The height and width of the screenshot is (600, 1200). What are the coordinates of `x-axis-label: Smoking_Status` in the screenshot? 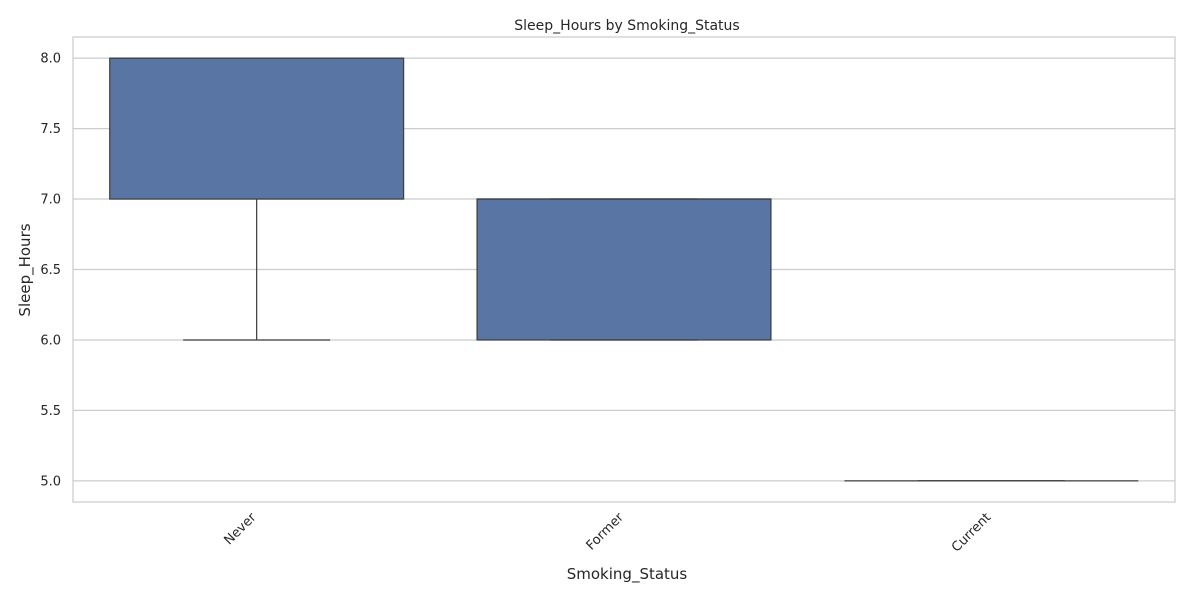 It's located at (627, 574).